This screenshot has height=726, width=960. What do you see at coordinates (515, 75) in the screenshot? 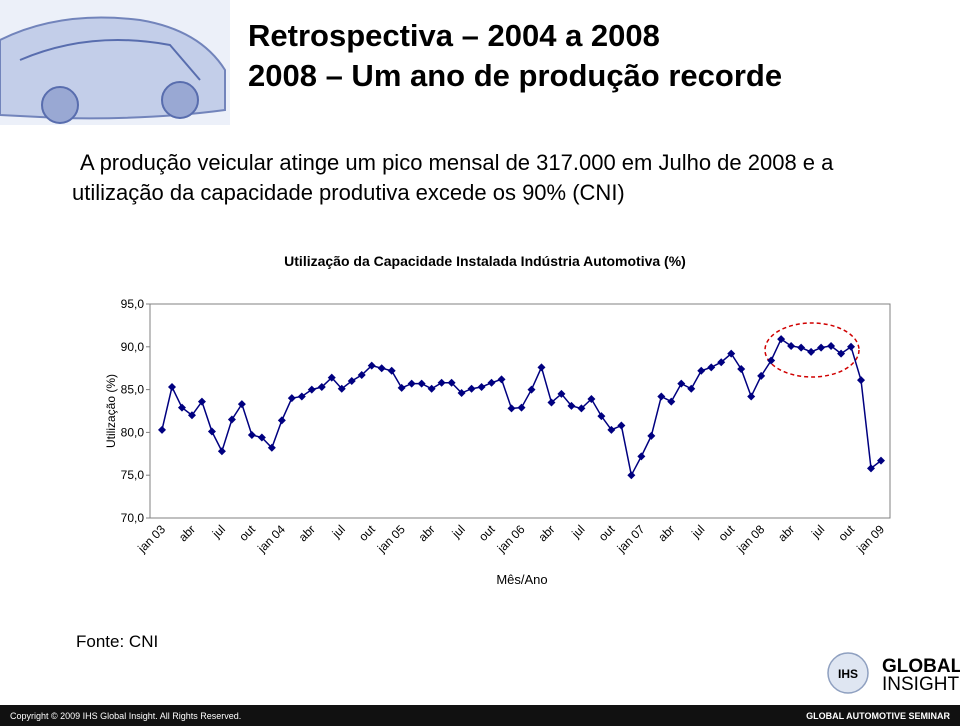
I see `title-line: 2008 – Um ano de produção recorde` at bounding box center [515, 75].